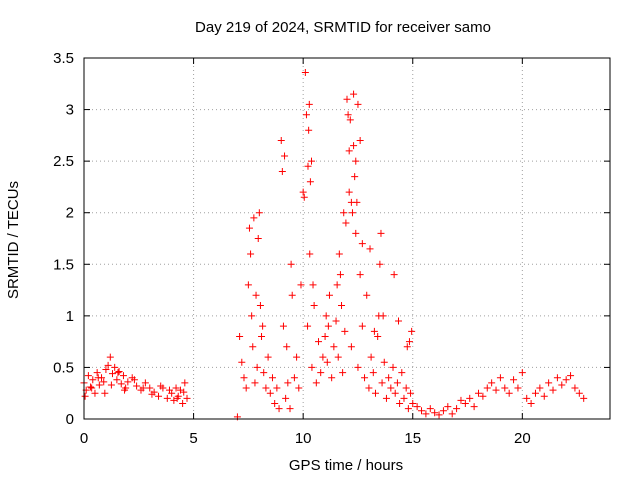 Image resolution: width=640 pixels, height=480 pixels. What do you see at coordinates (346, 465) in the screenshot?
I see `x-axis-label: GPS time / hours` at bounding box center [346, 465].